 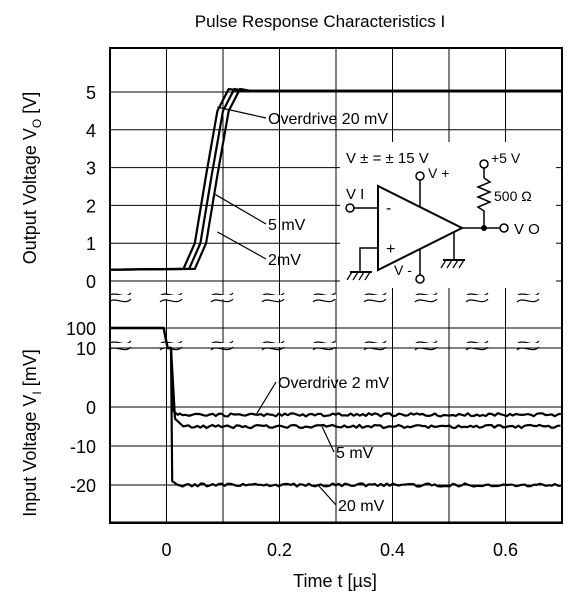 I want to click on annotation-label: Overdrive 2 mV, so click(x=333, y=383).